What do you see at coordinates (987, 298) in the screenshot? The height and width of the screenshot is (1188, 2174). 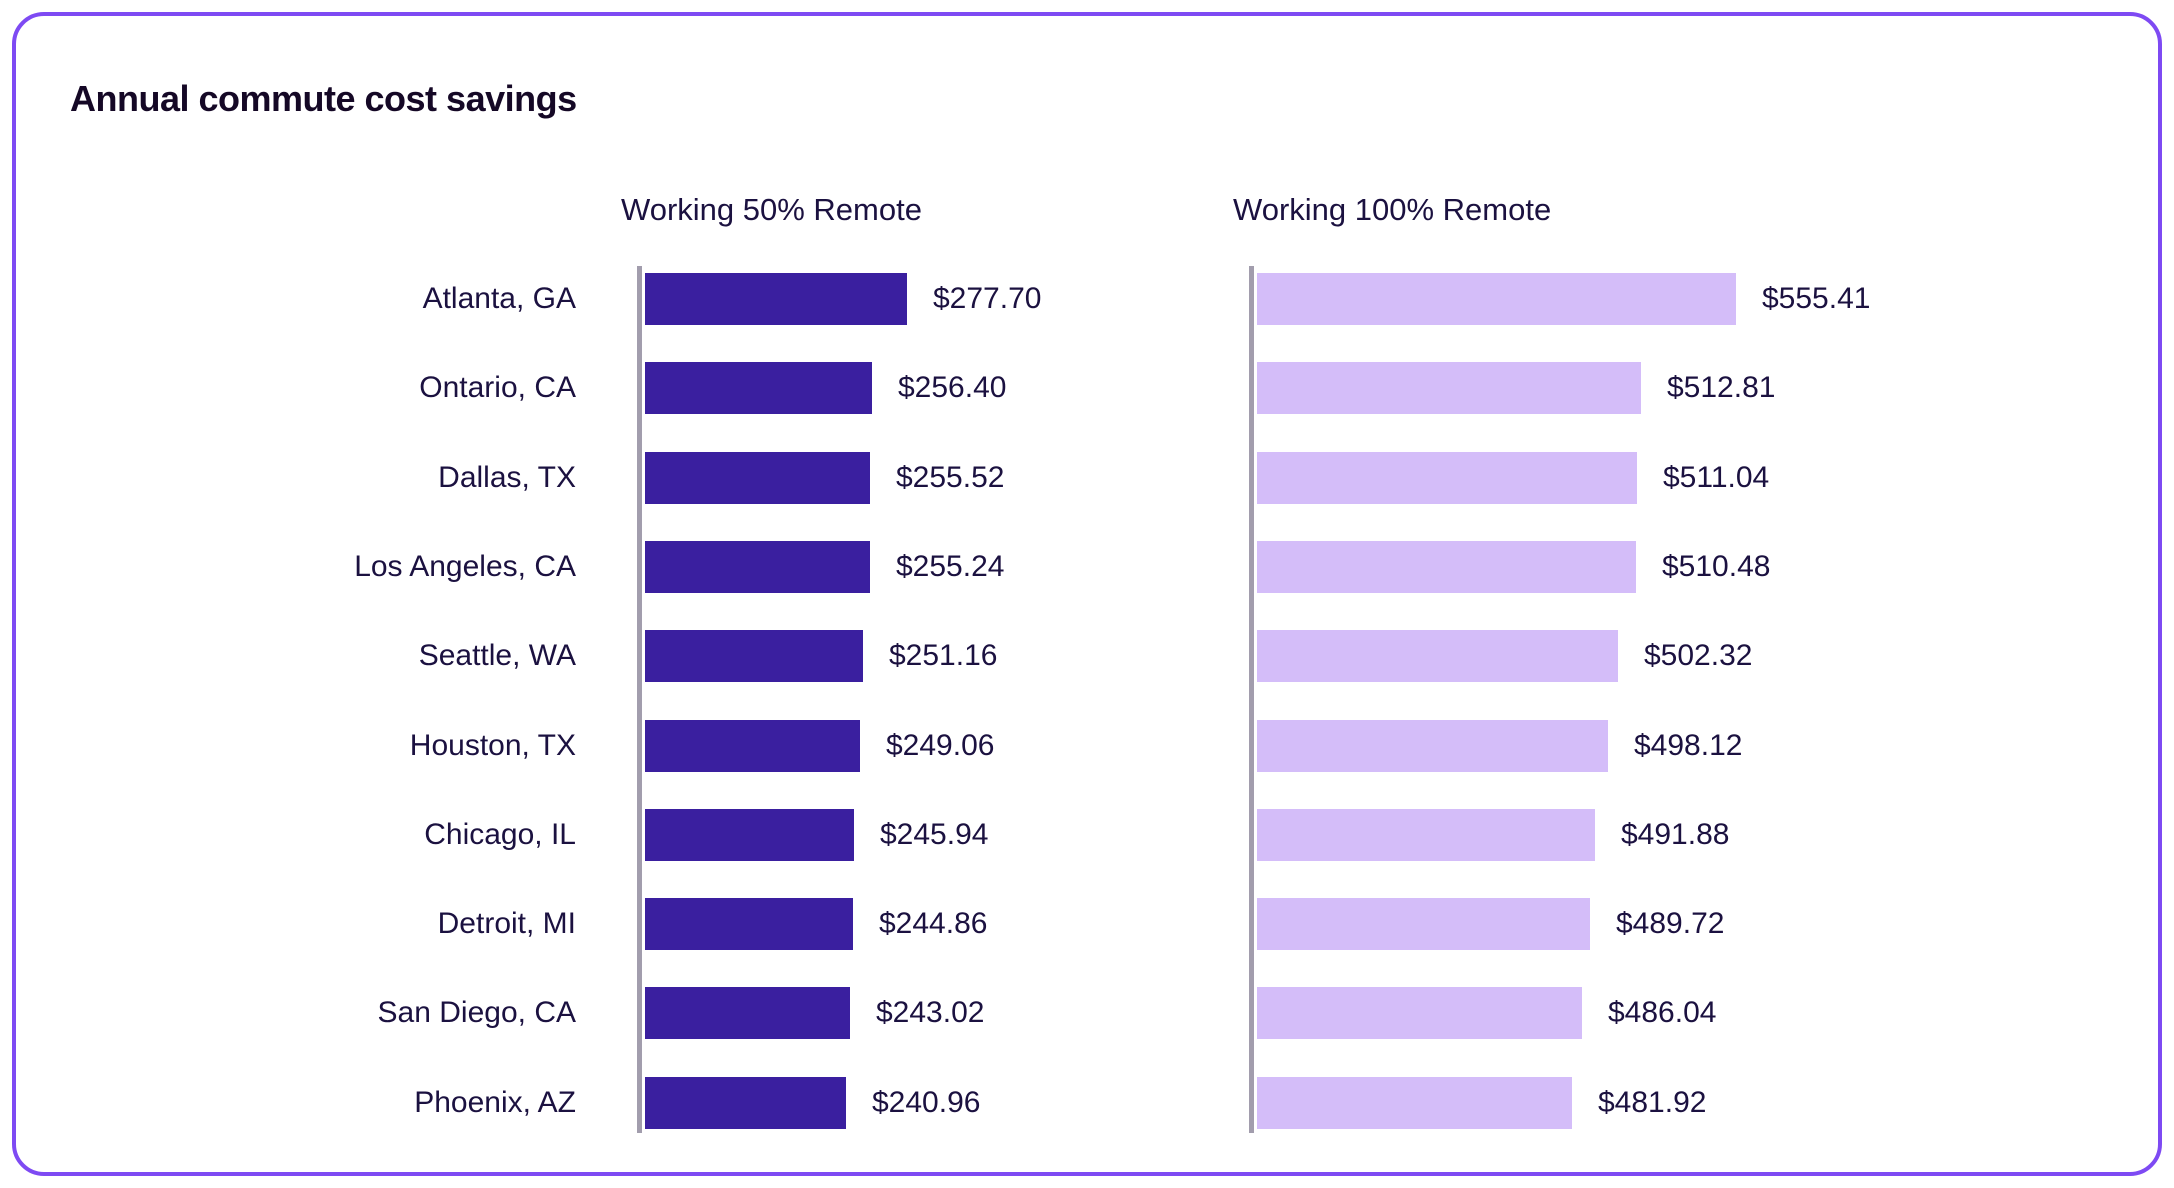 I see `value-label-50-remote: $277.70` at bounding box center [987, 298].